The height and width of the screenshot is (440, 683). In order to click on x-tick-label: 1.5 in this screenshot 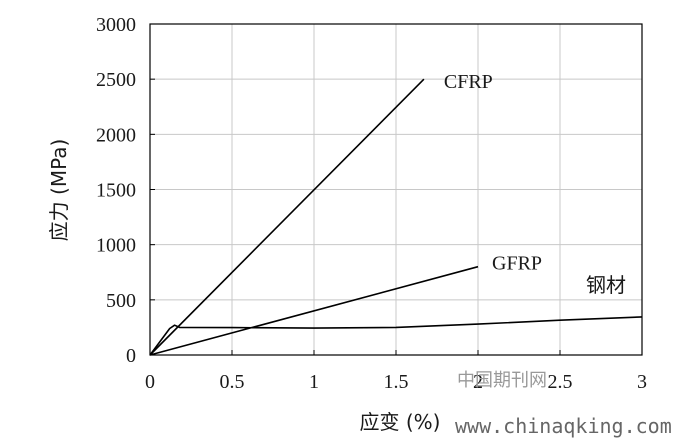, I will do `click(396, 382)`.